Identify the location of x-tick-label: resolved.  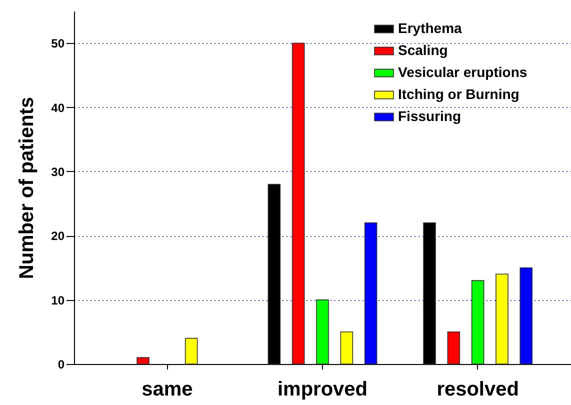
(477, 389).